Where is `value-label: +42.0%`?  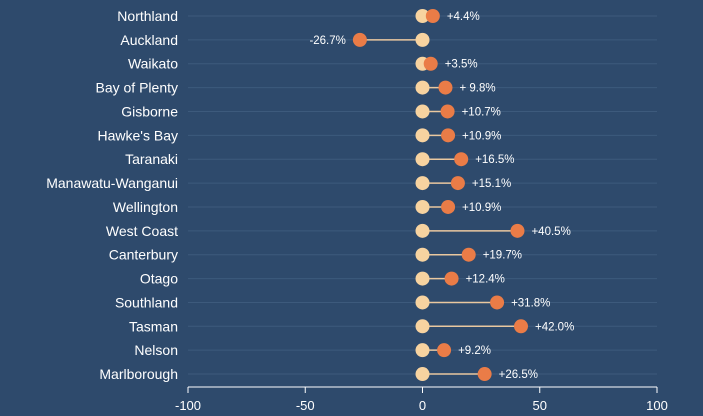
value-label: +42.0% is located at coordinates (554, 327).